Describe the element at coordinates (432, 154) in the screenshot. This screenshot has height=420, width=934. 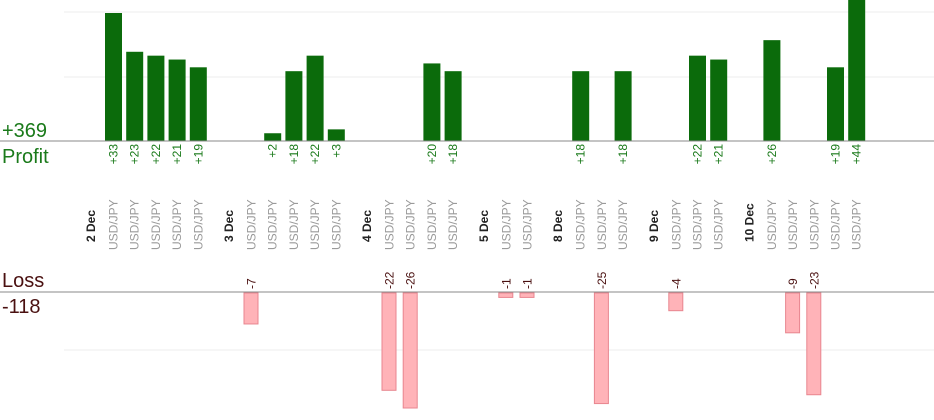
I see `profit-value-label: +20` at that location.